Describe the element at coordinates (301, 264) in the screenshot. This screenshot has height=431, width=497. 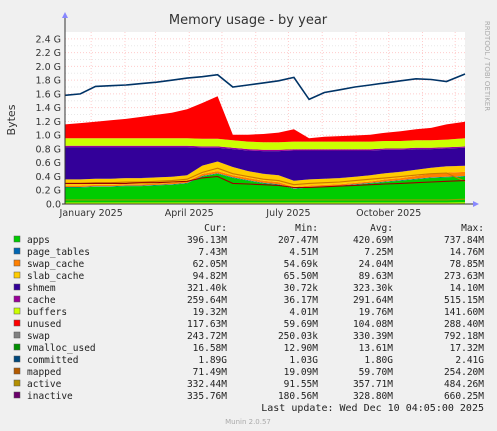
I see `legend-value: 54.69k` at that location.